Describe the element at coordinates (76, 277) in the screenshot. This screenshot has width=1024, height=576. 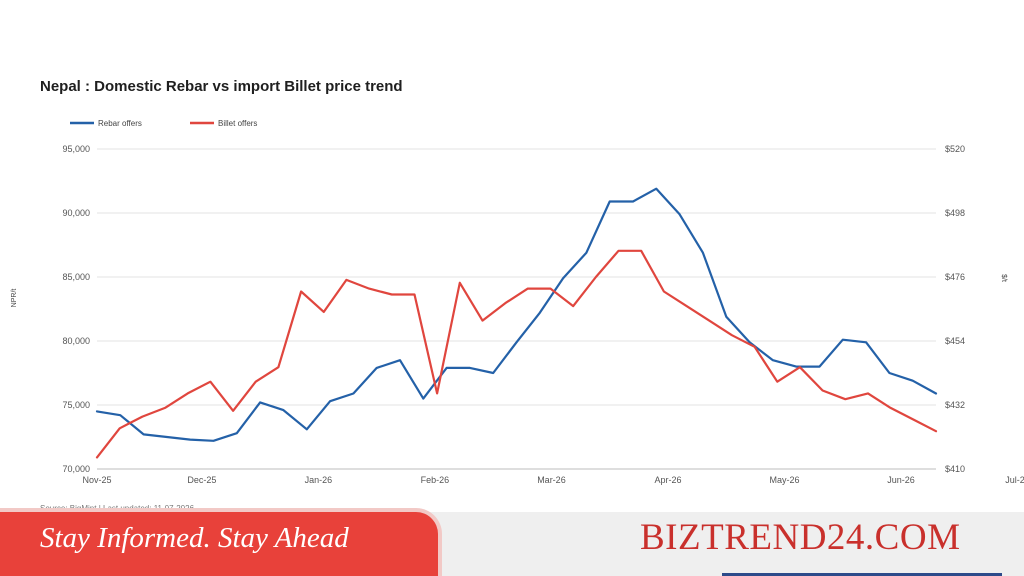
I see `y-tick-label-left: 85,000` at that location.